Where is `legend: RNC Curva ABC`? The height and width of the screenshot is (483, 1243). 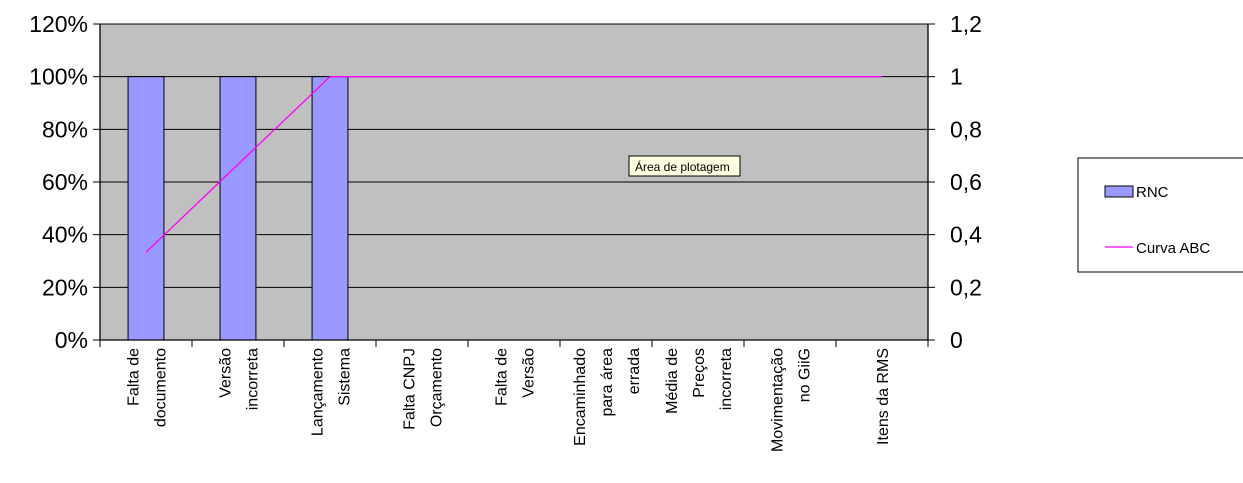
legend: RNC Curva ABC is located at coordinates (1160, 215).